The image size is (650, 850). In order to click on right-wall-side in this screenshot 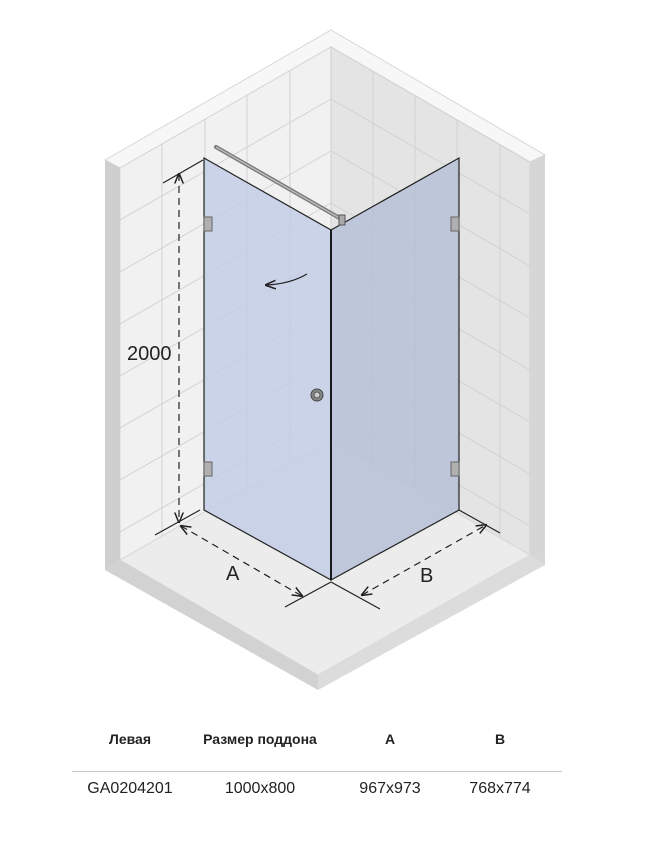, I will do `click(537, 360)`.